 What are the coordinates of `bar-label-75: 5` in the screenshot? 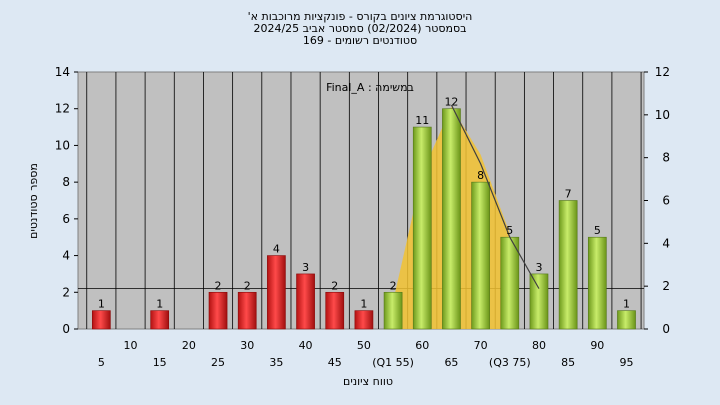 It's located at (509, 230).